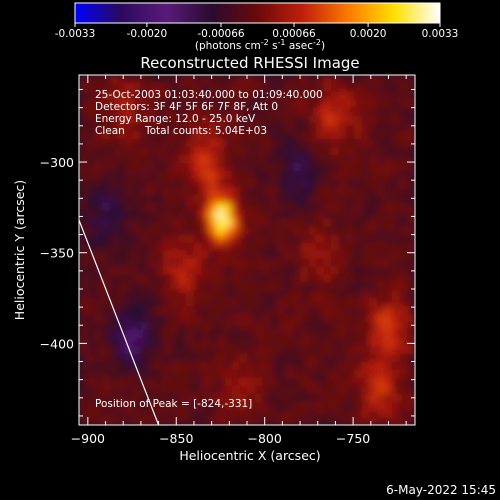 This screenshot has height=500, width=500. I want to click on annotation-algorithm: Clean, so click(110, 131).